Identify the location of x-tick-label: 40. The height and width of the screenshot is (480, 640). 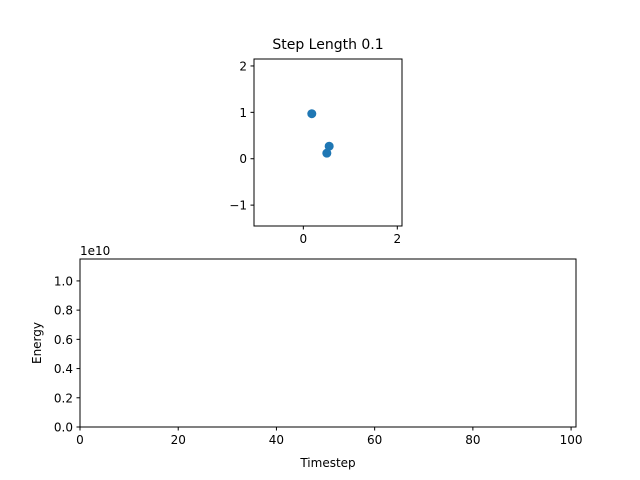
(276, 440).